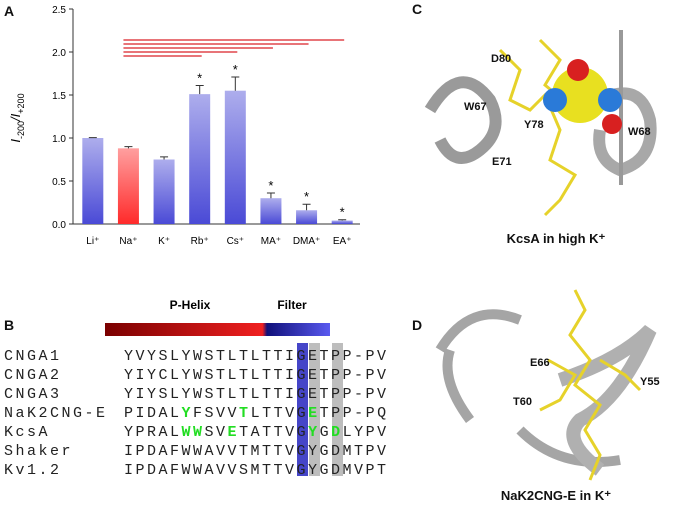 The image size is (674, 512). What do you see at coordinates (9, 11) in the screenshot?
I see `panel-label: A` at bounding box center [9, 11].